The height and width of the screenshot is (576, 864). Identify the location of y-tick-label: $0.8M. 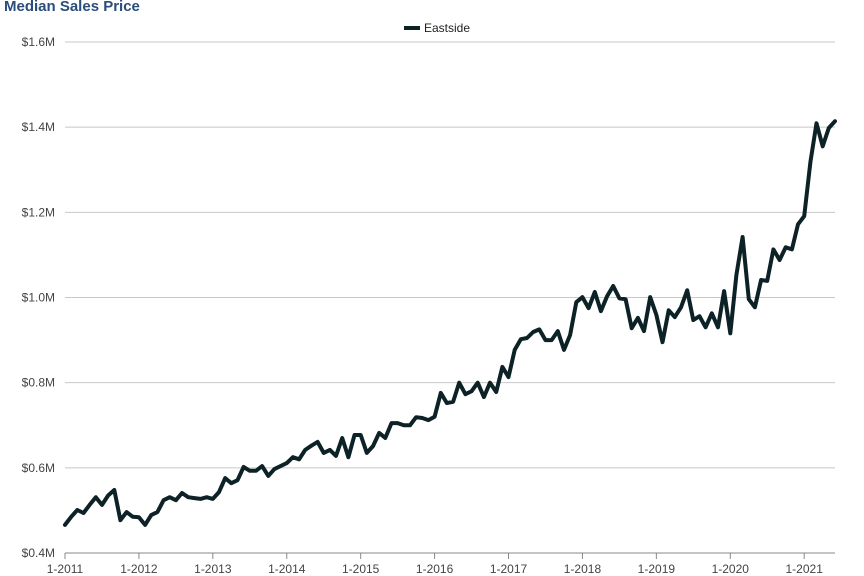
(38, 383).